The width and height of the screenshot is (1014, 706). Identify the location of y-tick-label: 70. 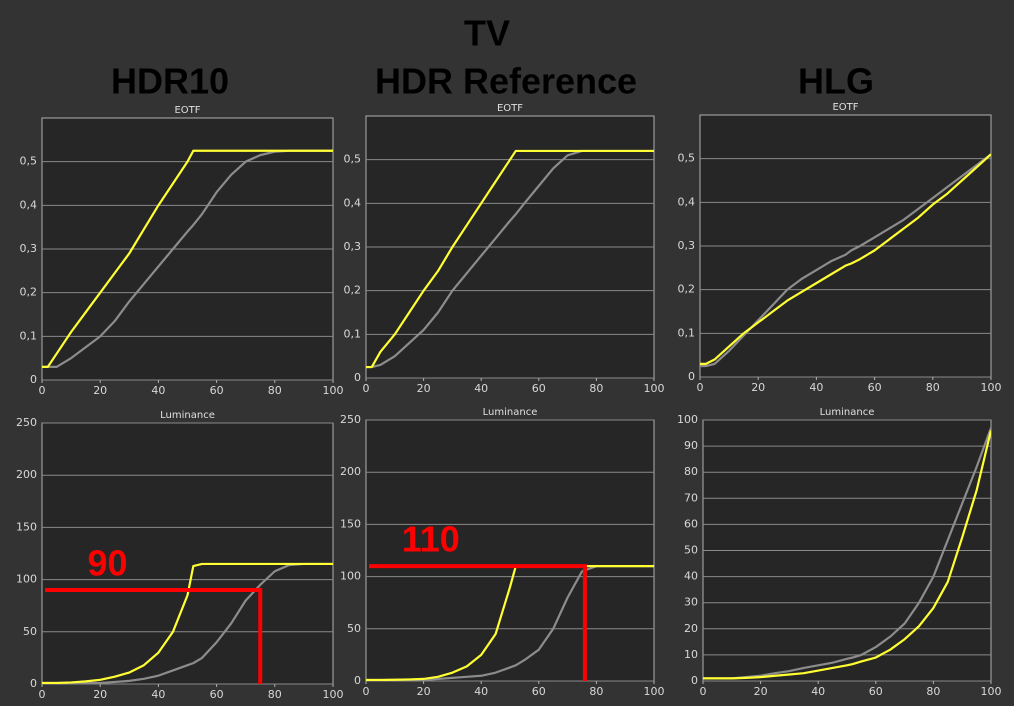
(691, 497).